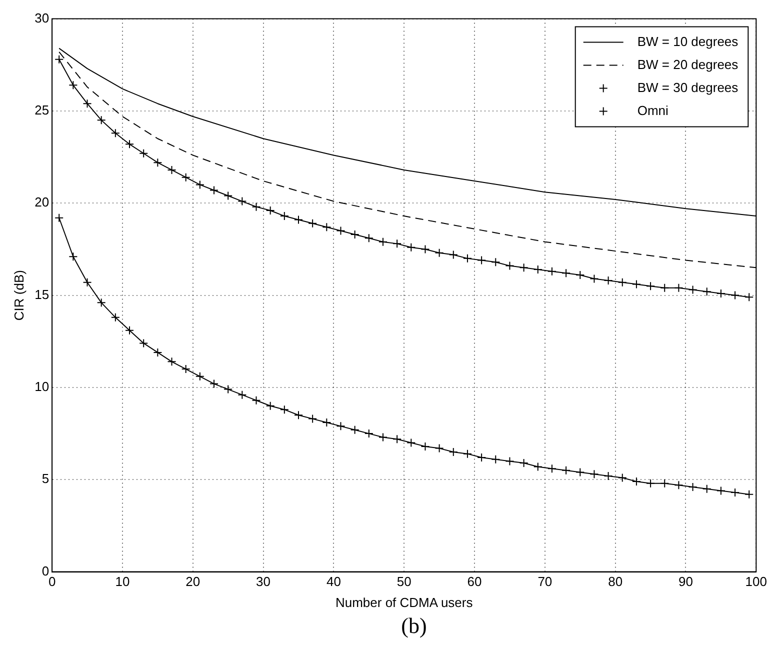 Image resolution: width=778 pixels, height=660 pixels. Describe the element at coordinates (46, 478) in the screenshot. I see `y-tick-label: 5` at that location.